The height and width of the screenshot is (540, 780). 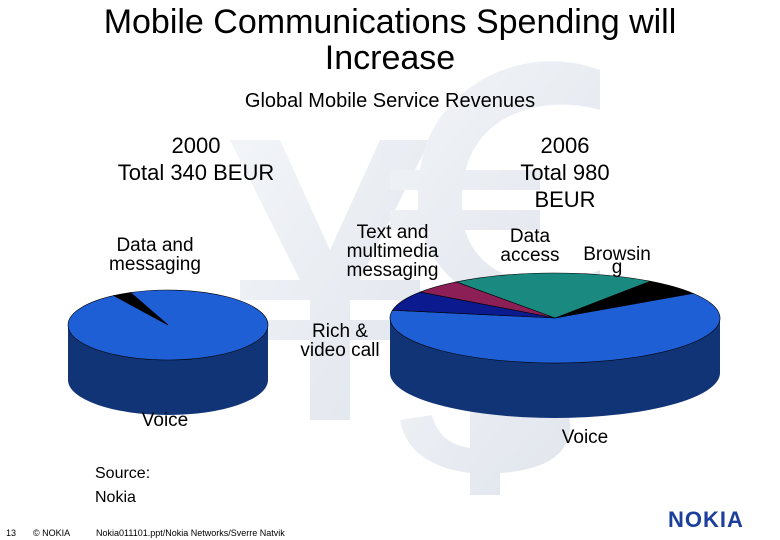 What do you see at coordinates (565, 145) in the screenshot?
I see `pie-2006-year: 2006` at bounding box center [565, 145].